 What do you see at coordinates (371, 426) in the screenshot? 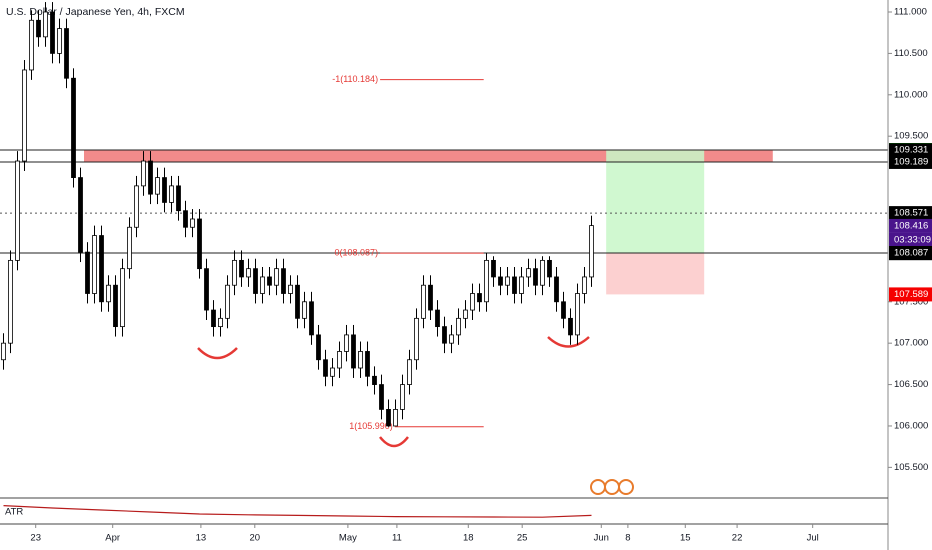
I see `fib-label: 1(105.990)` at bounding box center [371, 426].